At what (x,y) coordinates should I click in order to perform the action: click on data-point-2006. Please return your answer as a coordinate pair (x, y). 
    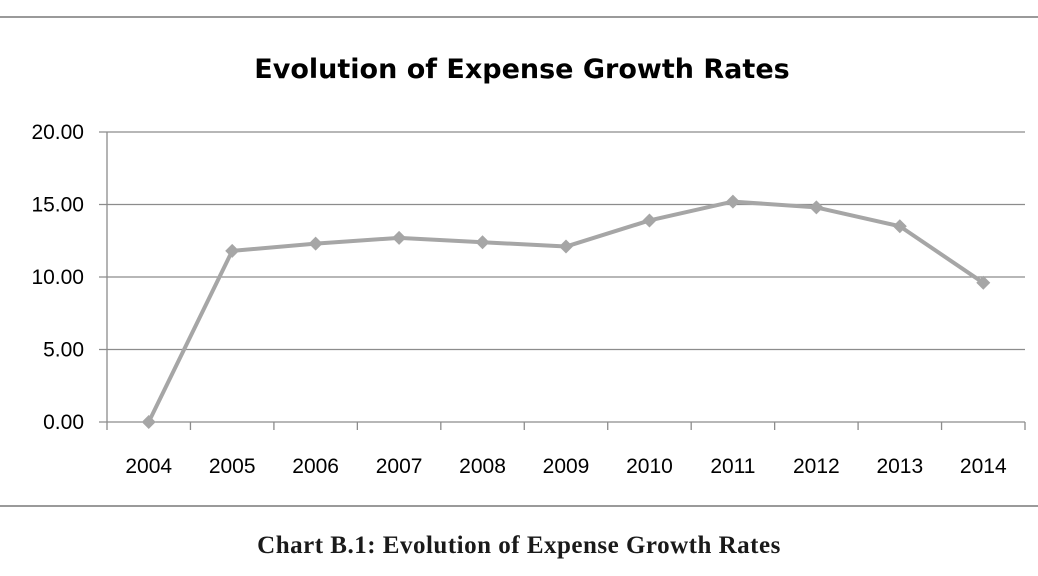
    Looking at the image, I should click on (315, 243).